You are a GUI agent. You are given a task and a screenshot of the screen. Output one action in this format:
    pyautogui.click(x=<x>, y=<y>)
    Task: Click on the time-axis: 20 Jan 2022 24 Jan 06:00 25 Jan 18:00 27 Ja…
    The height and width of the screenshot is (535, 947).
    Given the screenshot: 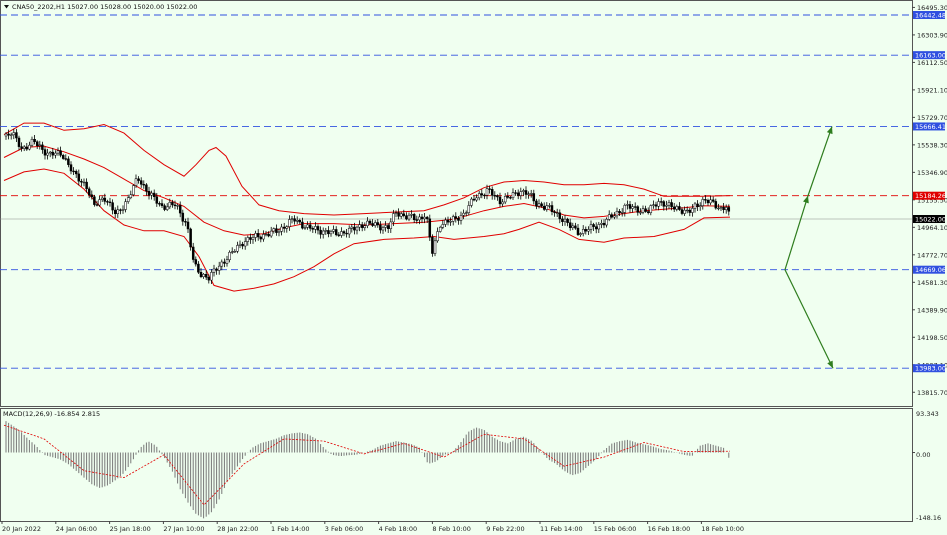 What is the action you would take?
    pyautogui.click(x=372, y=527)
    